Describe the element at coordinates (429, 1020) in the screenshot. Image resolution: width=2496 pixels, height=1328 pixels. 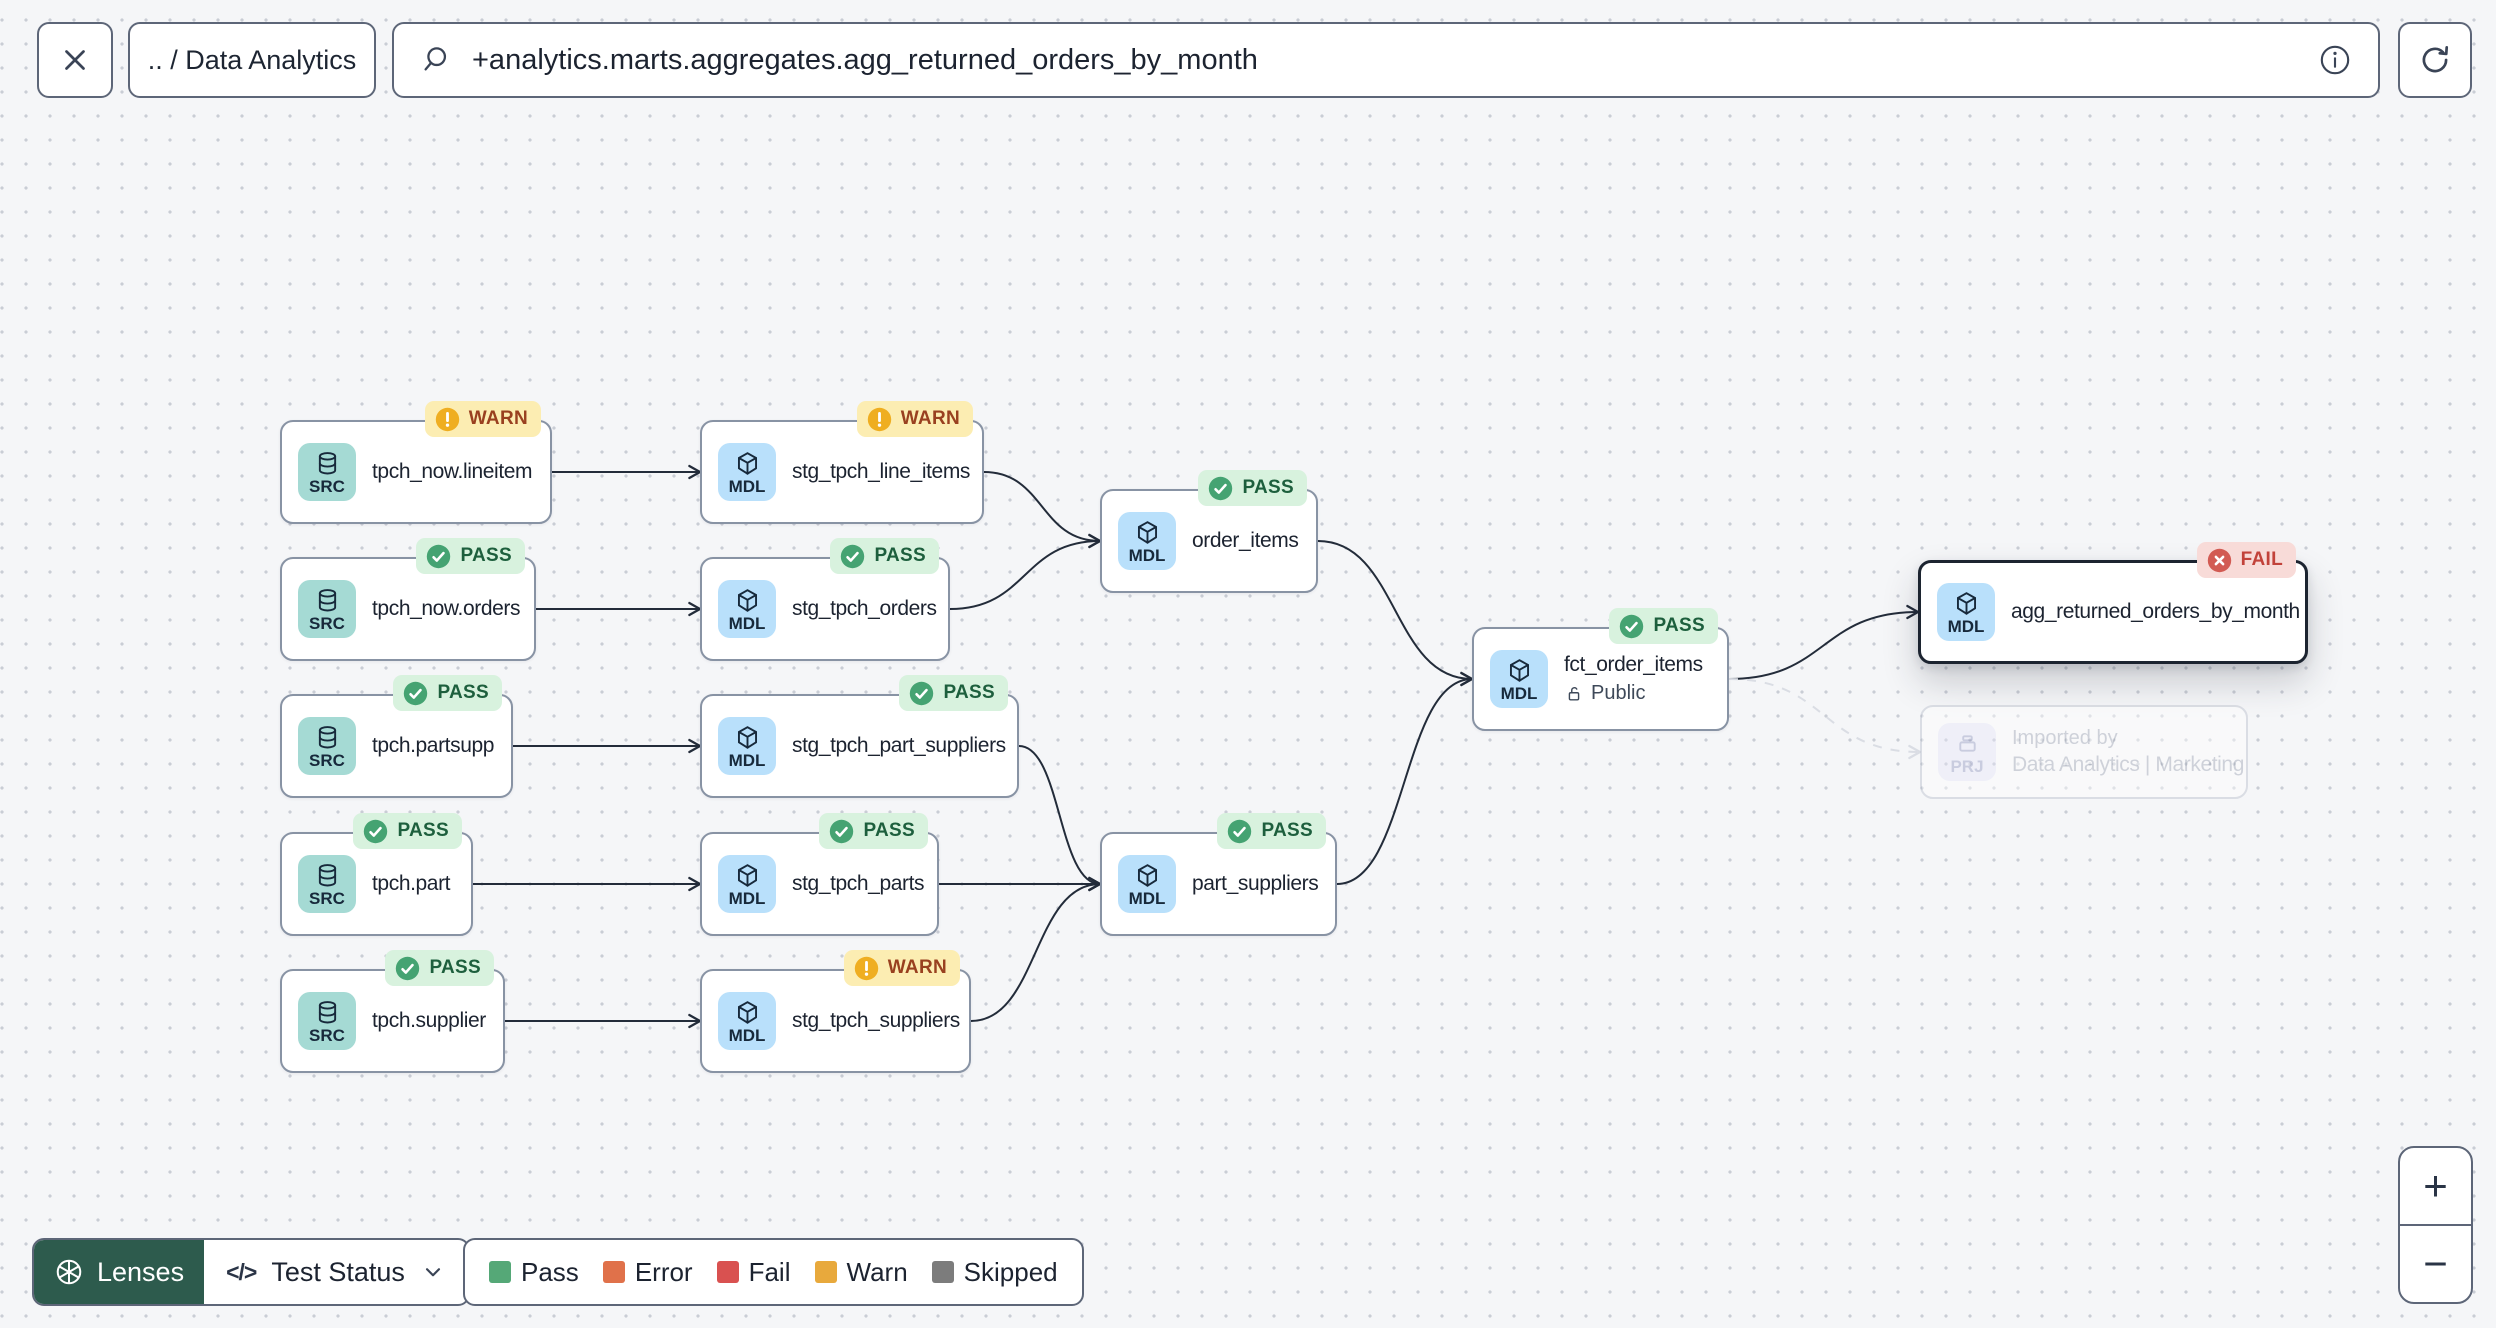
I see `node-label: tpch.supplier` at that location.